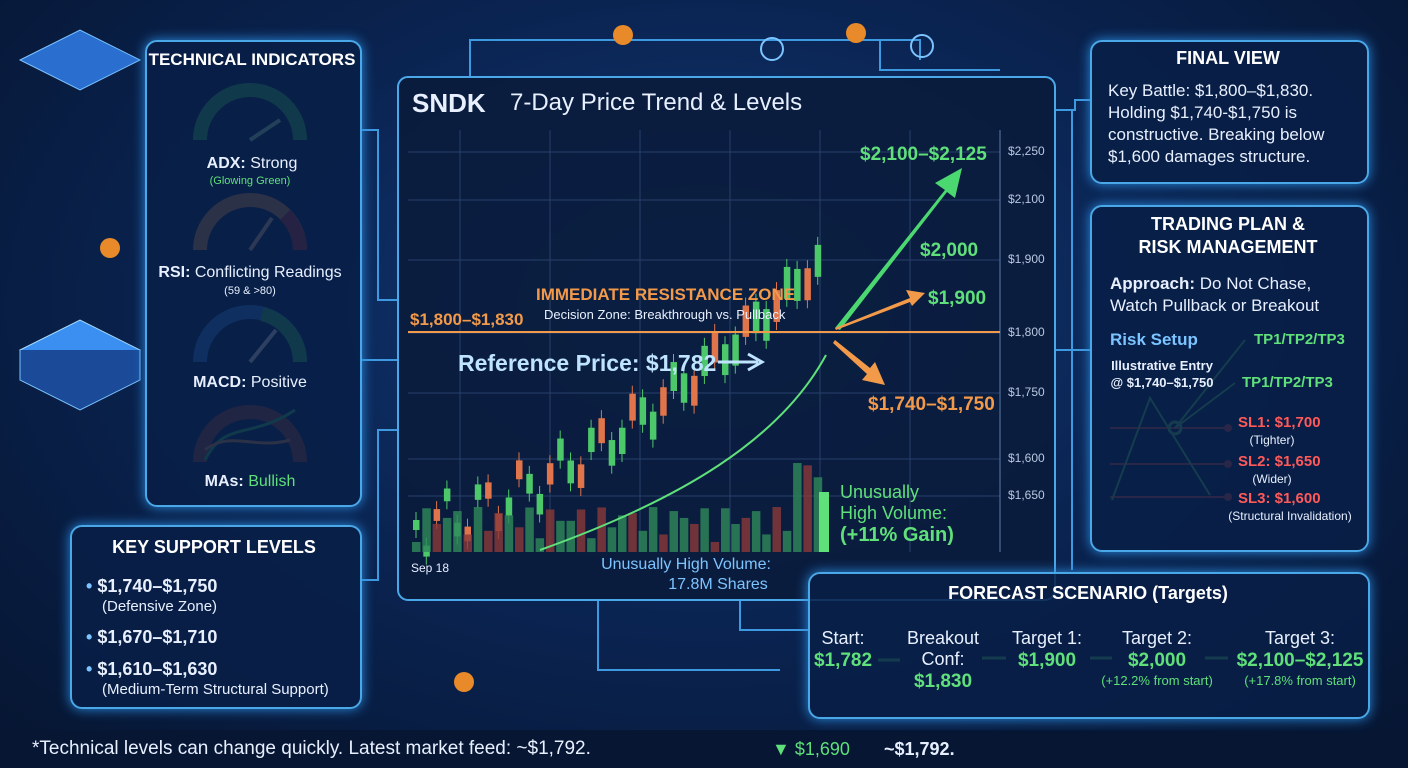  Describe the element at coordinates (587, 363) in the screenshot. I see `reference-price: Reference Price: $1,782` at that location.